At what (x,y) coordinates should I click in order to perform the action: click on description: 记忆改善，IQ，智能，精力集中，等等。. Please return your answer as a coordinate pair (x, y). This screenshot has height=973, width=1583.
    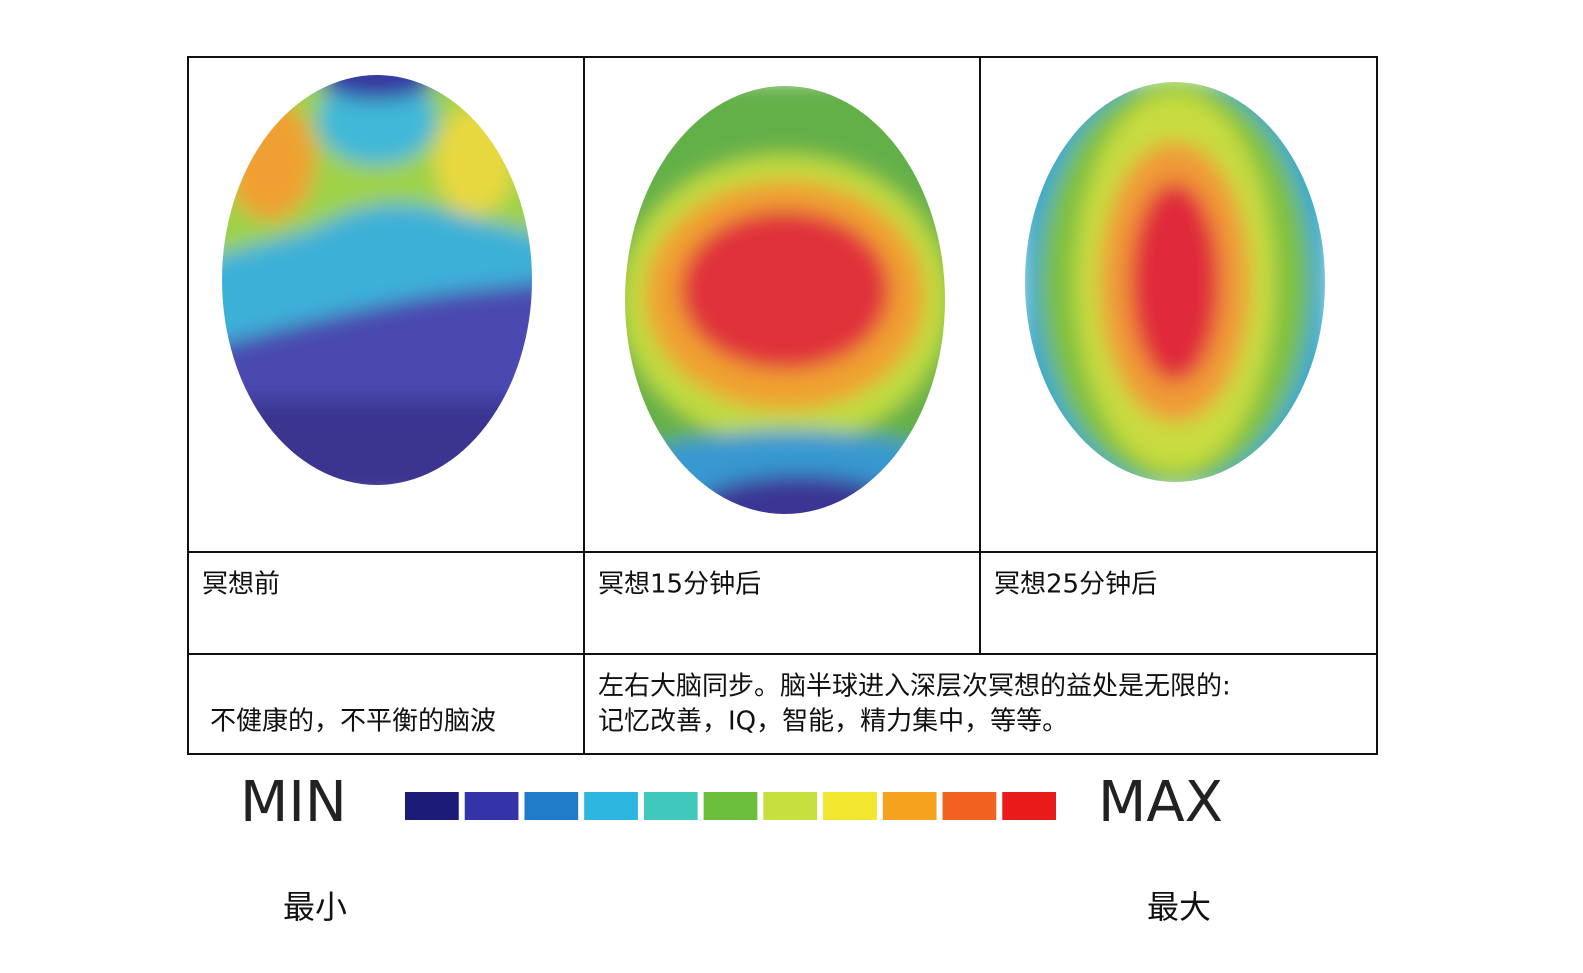
    Looking at the image, I should click on (833, 722).